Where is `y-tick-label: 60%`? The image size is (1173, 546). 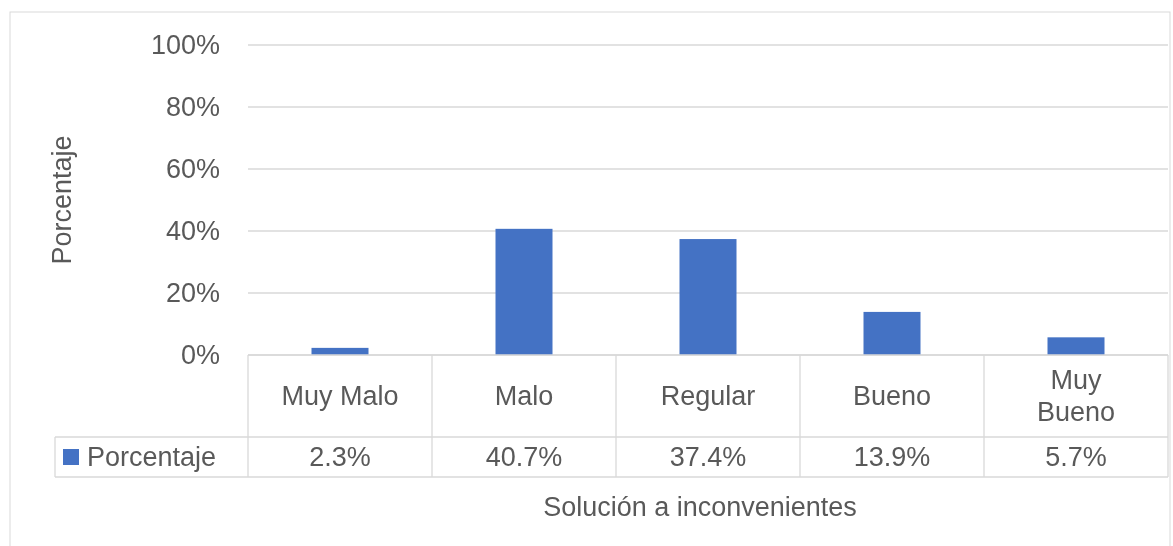
y-tick-label: 60% is located at coordinates (192, 169).